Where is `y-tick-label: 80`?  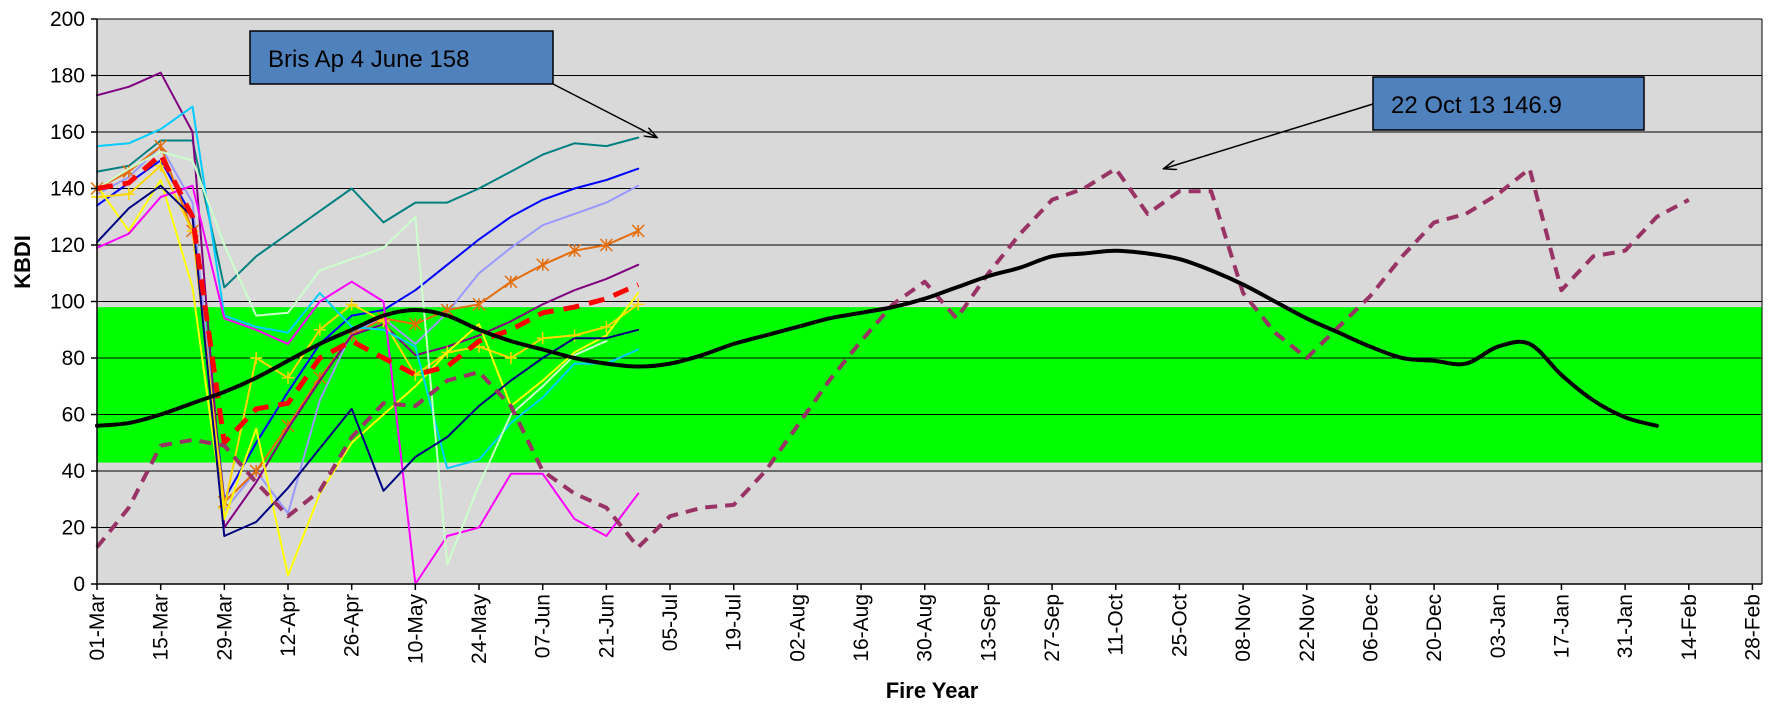
y-tick-label: 80 is located at coordinates (73, 358).